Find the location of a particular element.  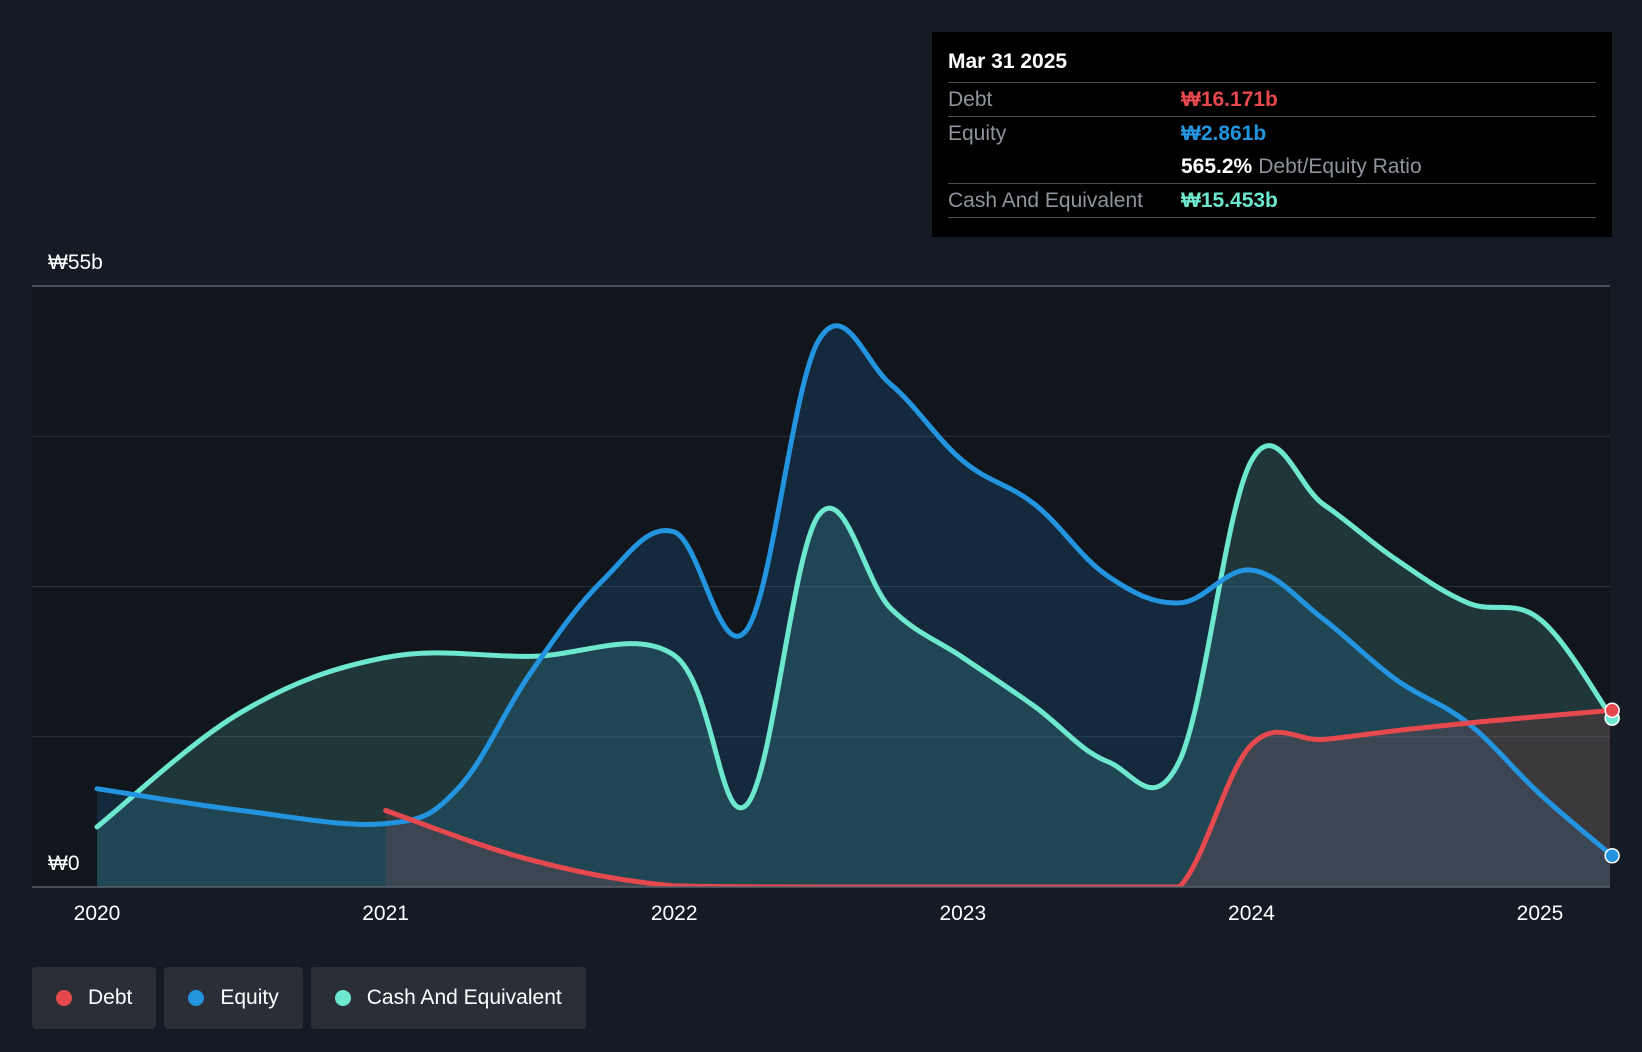

legend-item-cash: Cash And Equivalent is located at coordinates (448, 998).